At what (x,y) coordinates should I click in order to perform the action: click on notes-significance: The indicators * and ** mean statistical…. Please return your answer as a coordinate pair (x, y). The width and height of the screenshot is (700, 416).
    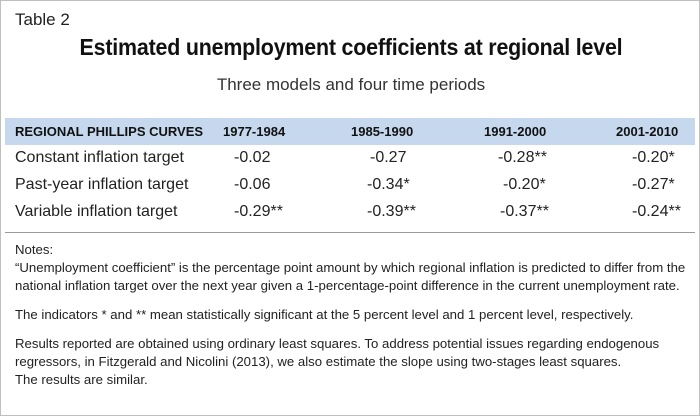
    Looking at the image, I should click on (324, 314).